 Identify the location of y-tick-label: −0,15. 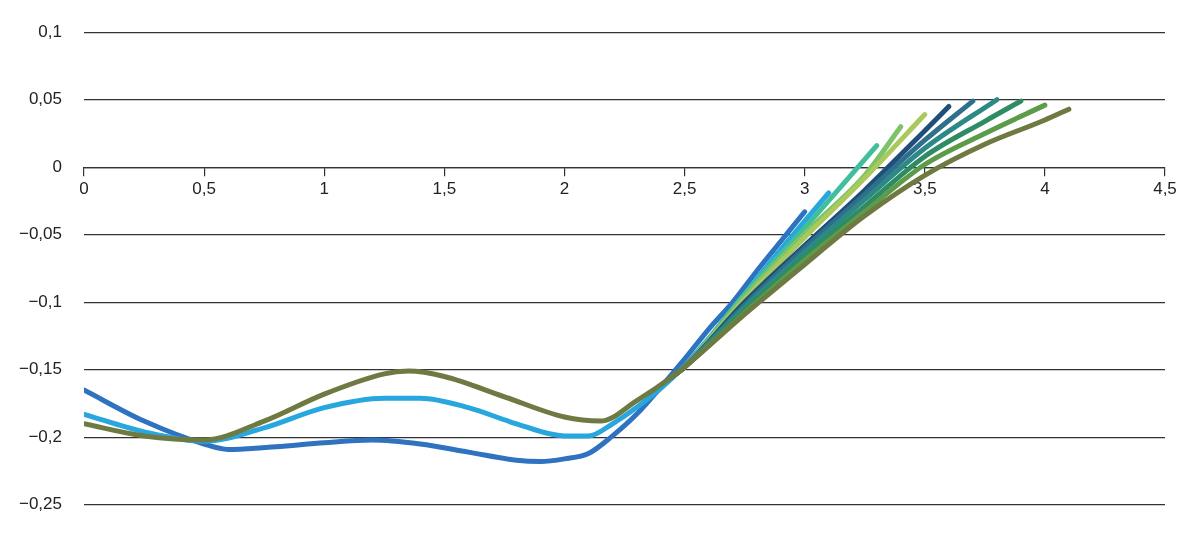
(40, 369).